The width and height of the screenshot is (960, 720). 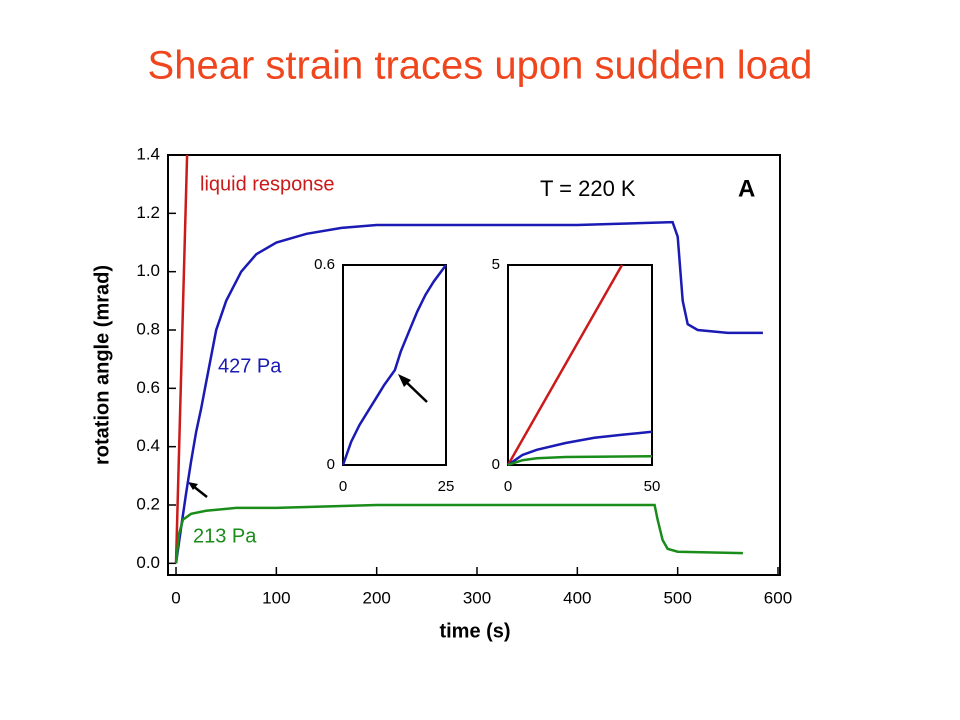 I want to click on y-tick-label: 0.4, so click(x=148, y=445).